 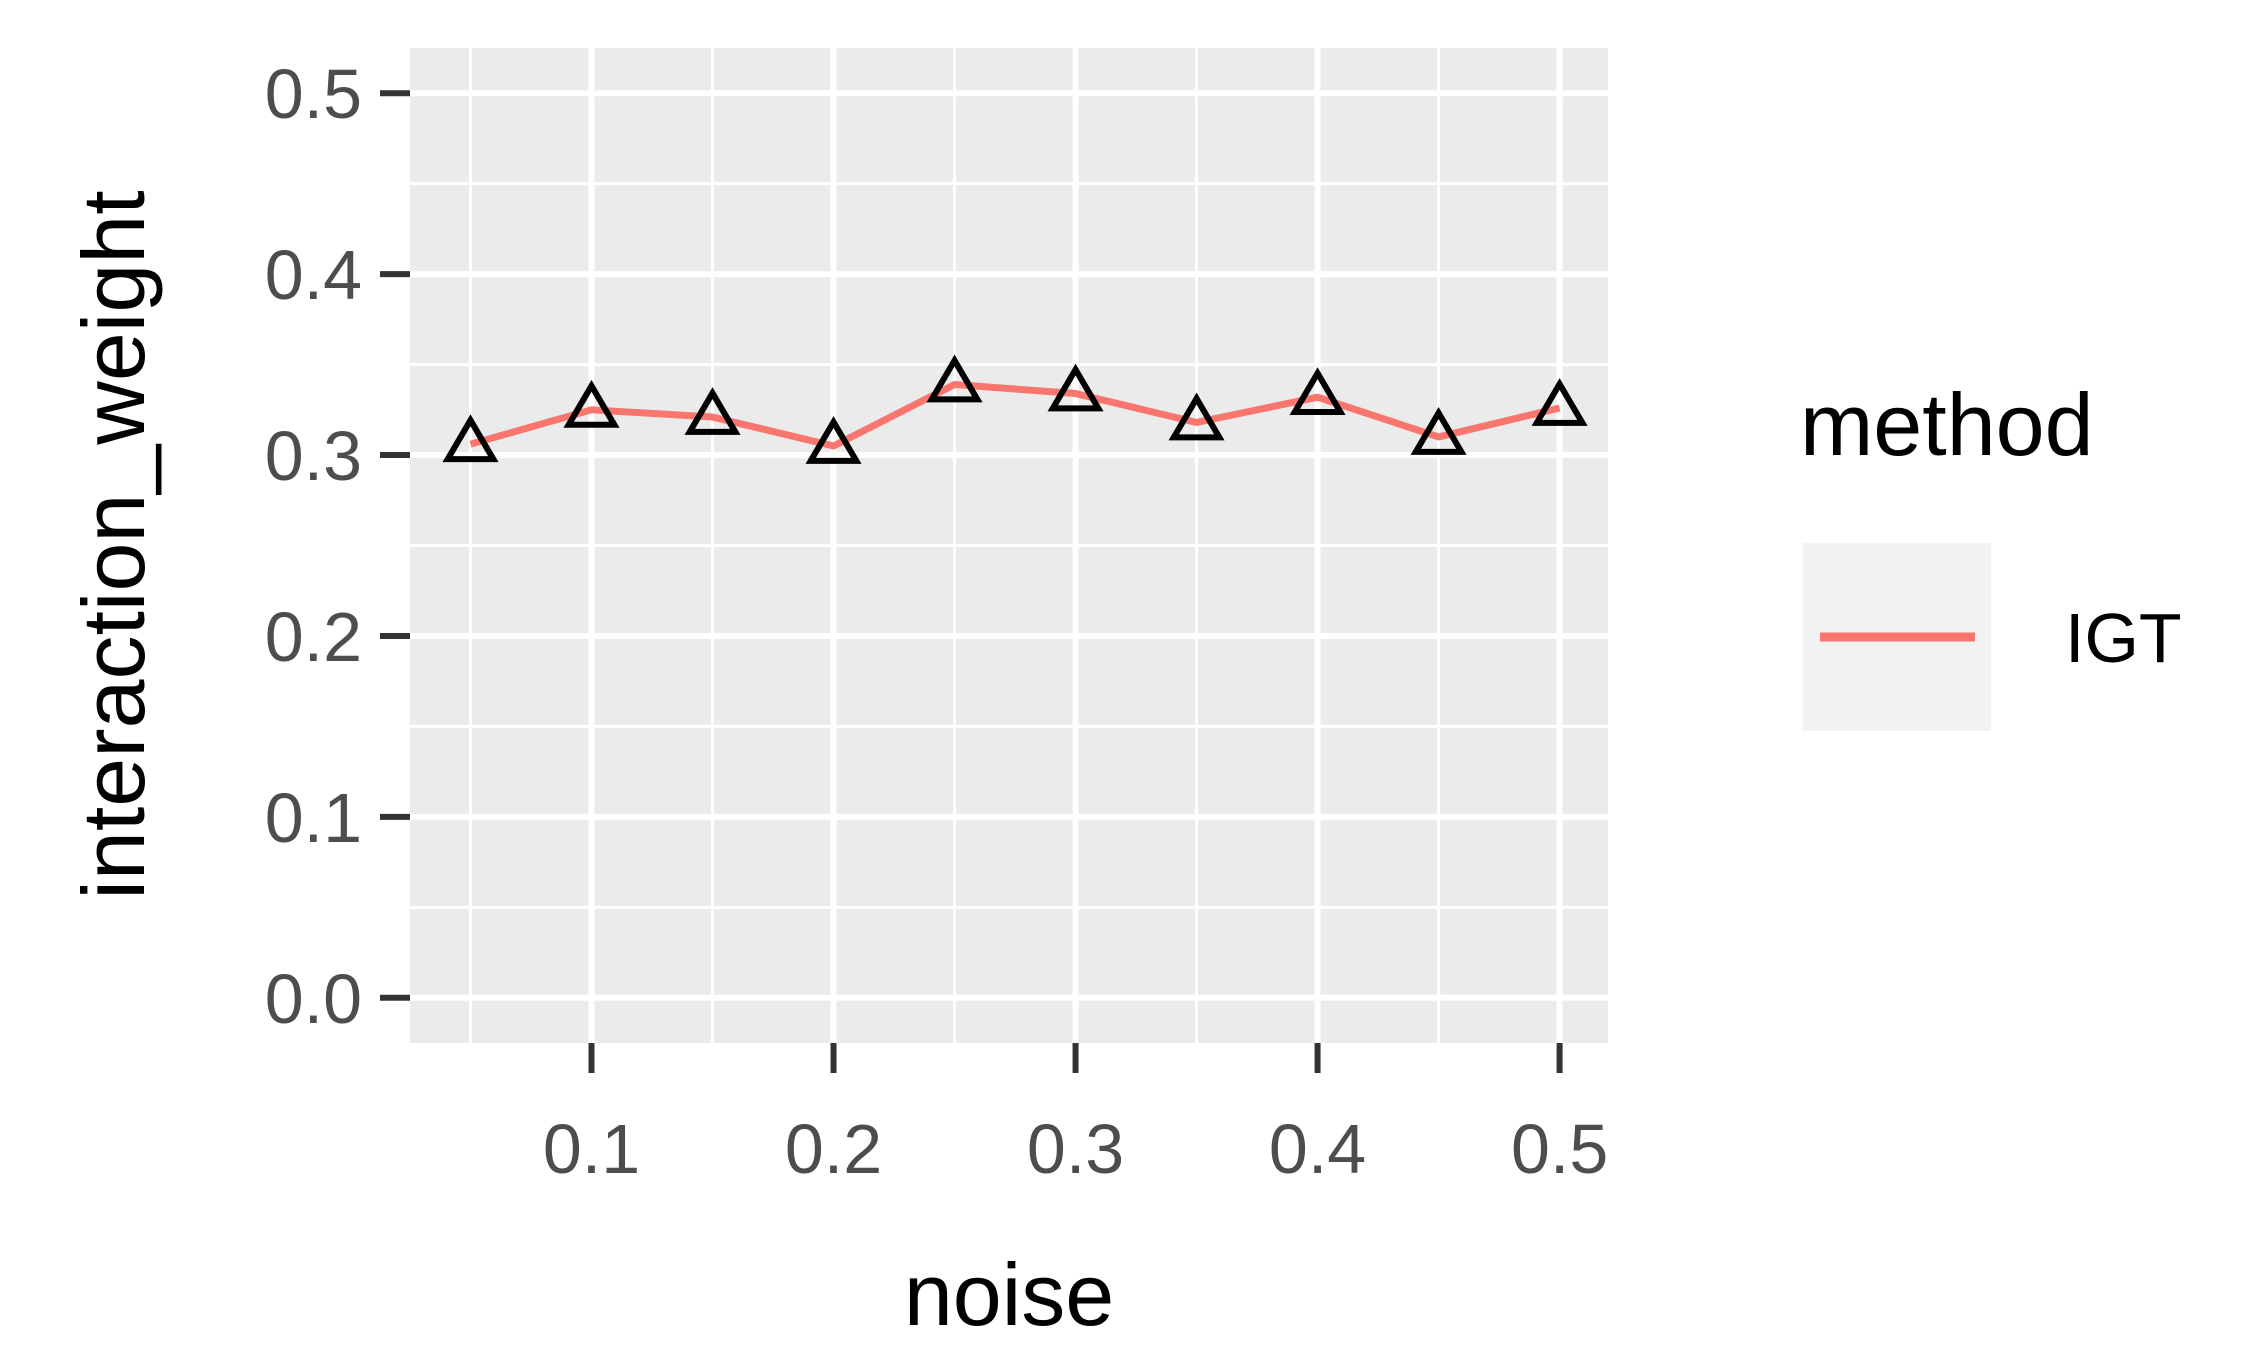 What do you see at coordinates (313, 456) in the screenshot?
I see `y-tick-label: 0.3` at bounding box center [313, 456].